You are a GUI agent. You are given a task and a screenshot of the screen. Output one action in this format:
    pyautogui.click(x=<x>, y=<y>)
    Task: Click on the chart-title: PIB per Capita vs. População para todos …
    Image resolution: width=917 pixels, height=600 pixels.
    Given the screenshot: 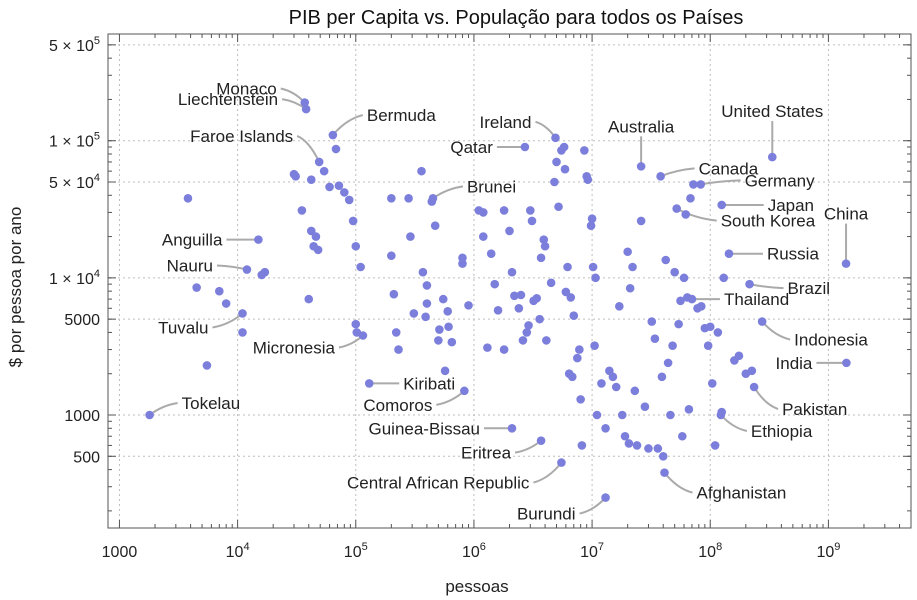 What is the action you would take?
    pyautogui.click(x=516, y=18)
    